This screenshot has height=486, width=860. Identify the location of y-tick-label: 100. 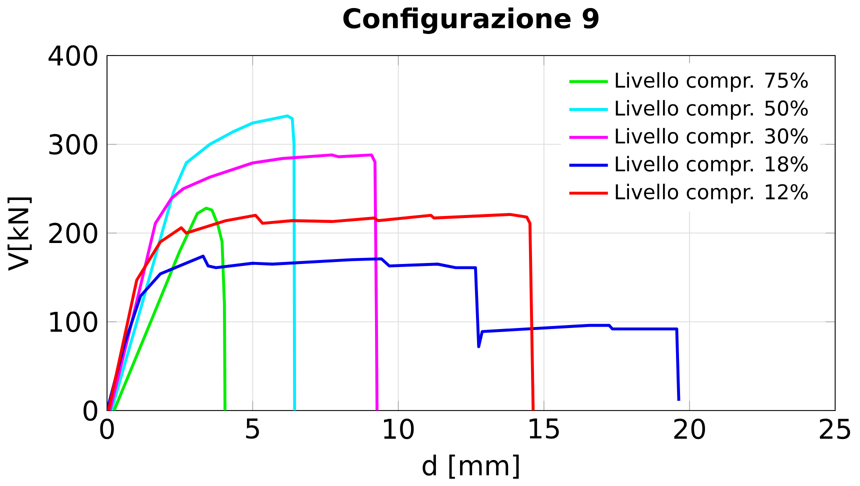
(74, 321).